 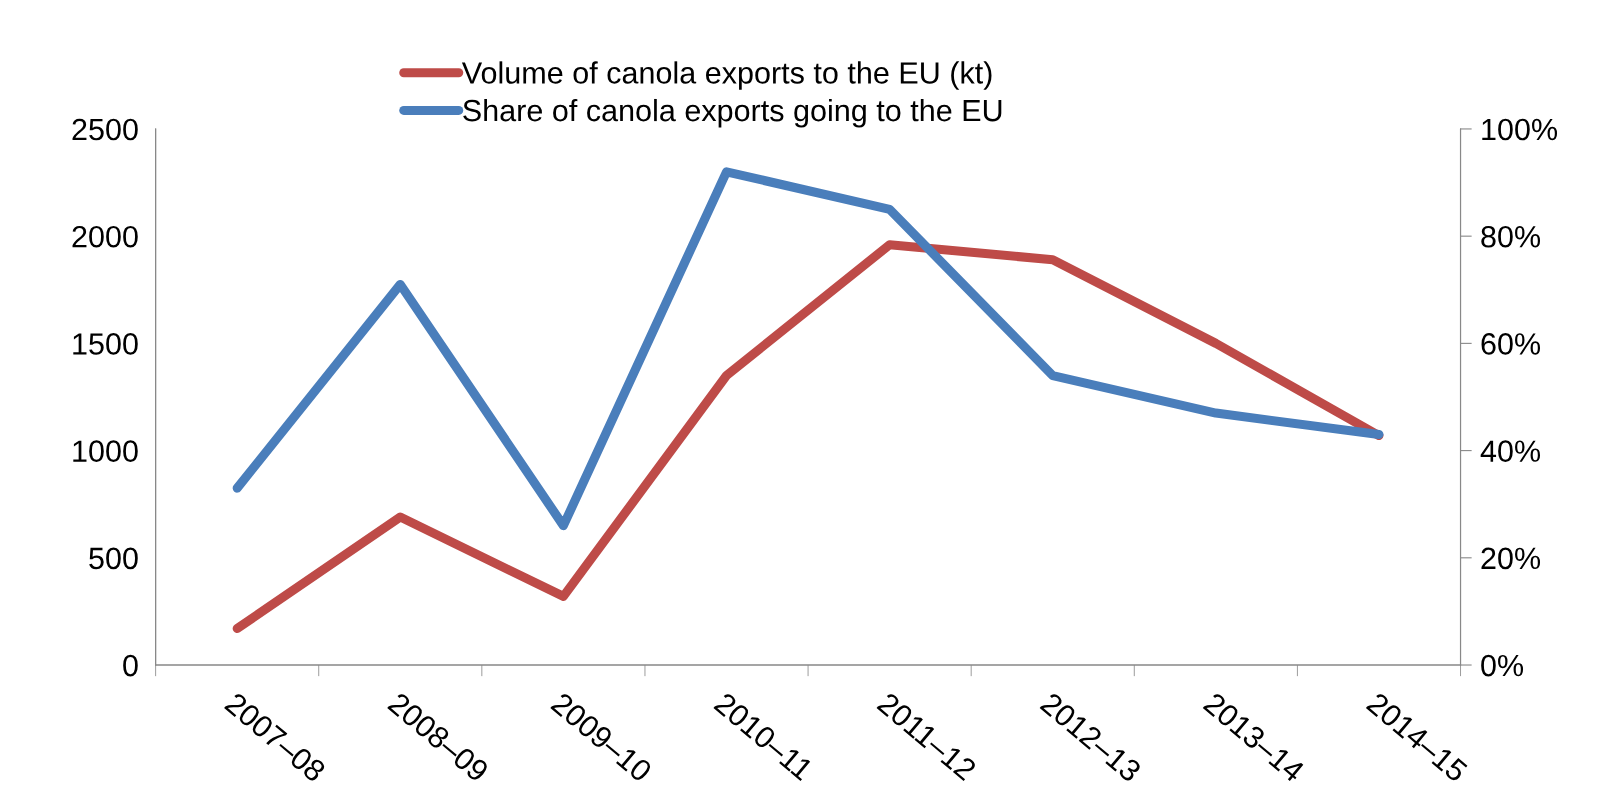 I want to click on y2-tick-label: 100%, so click(x=1520, y=129).